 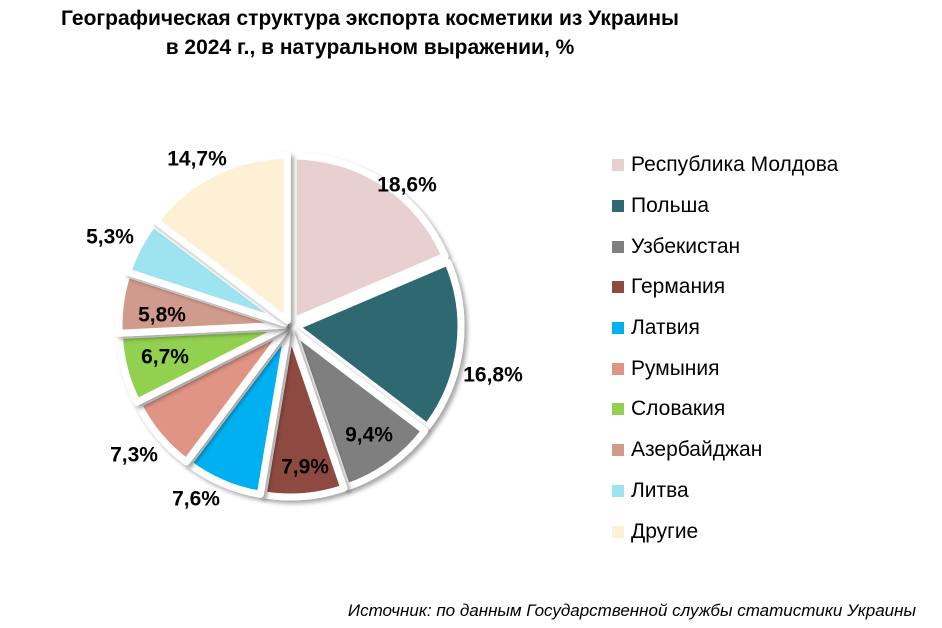 What do you see at coordinates (370, 47) in the screenshot?
I see `chart-title-line2: в 2024 г., в натуральном выражении, %` at bounding box center [370, 47].